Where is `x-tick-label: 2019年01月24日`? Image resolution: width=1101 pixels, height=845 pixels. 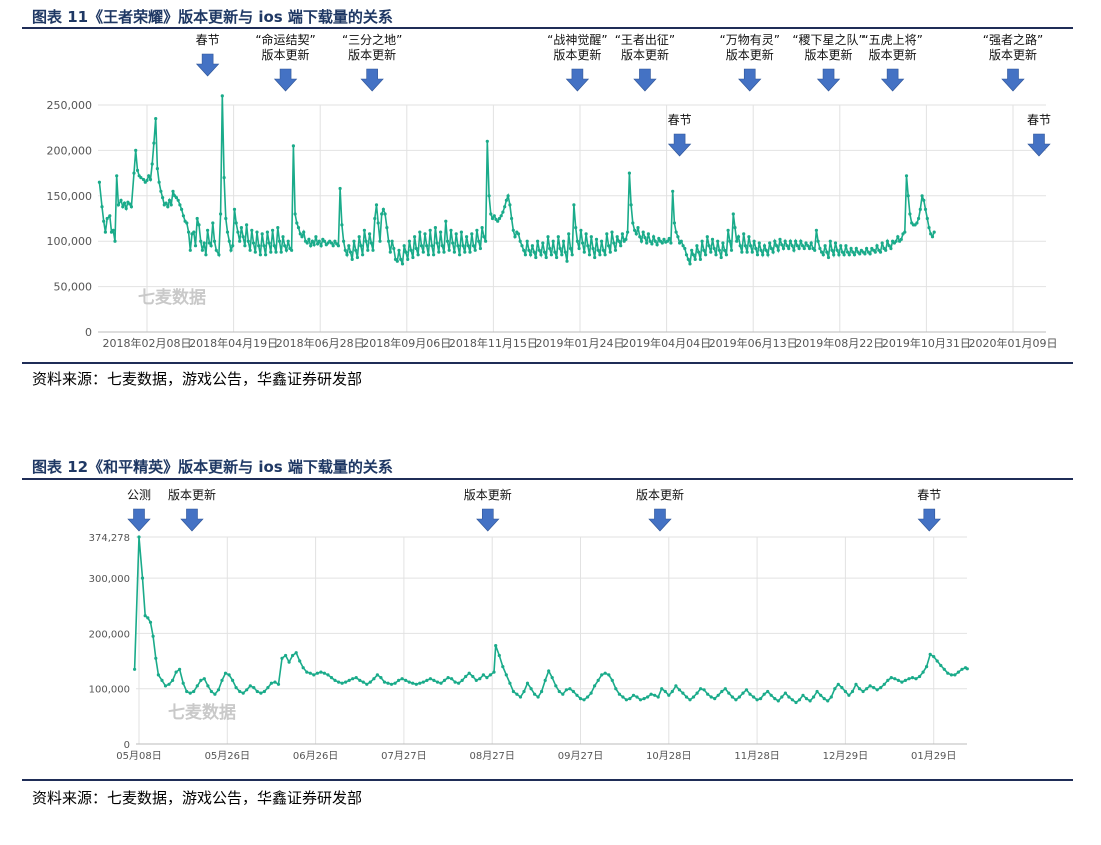 x-tick-label: 2019年01月24日 is located at coordinates (580, 343).